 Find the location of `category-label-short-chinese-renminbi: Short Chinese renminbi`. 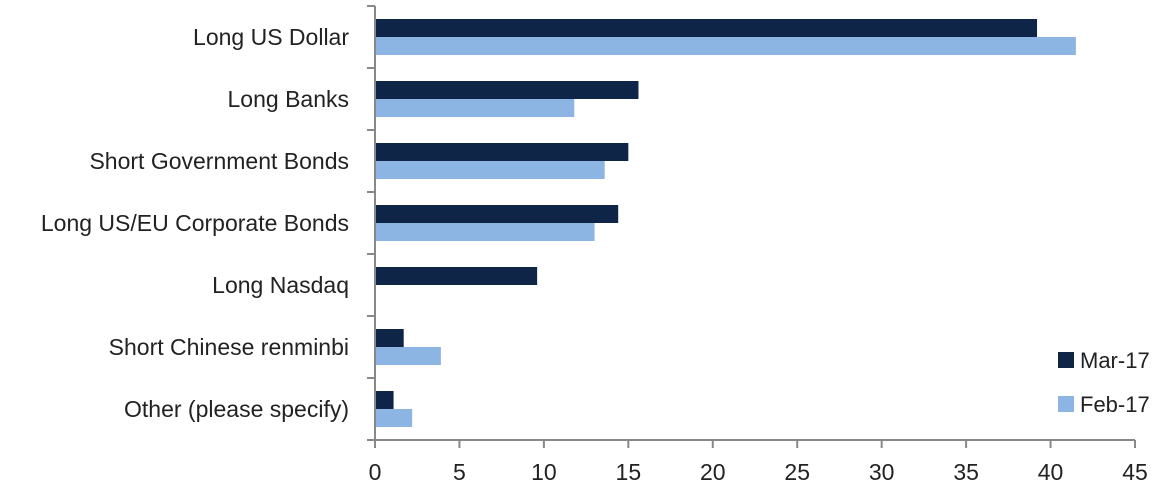

category-label-short-chinese-renminbi: Short Chinese renminbi is located at coordinates (229, 347).